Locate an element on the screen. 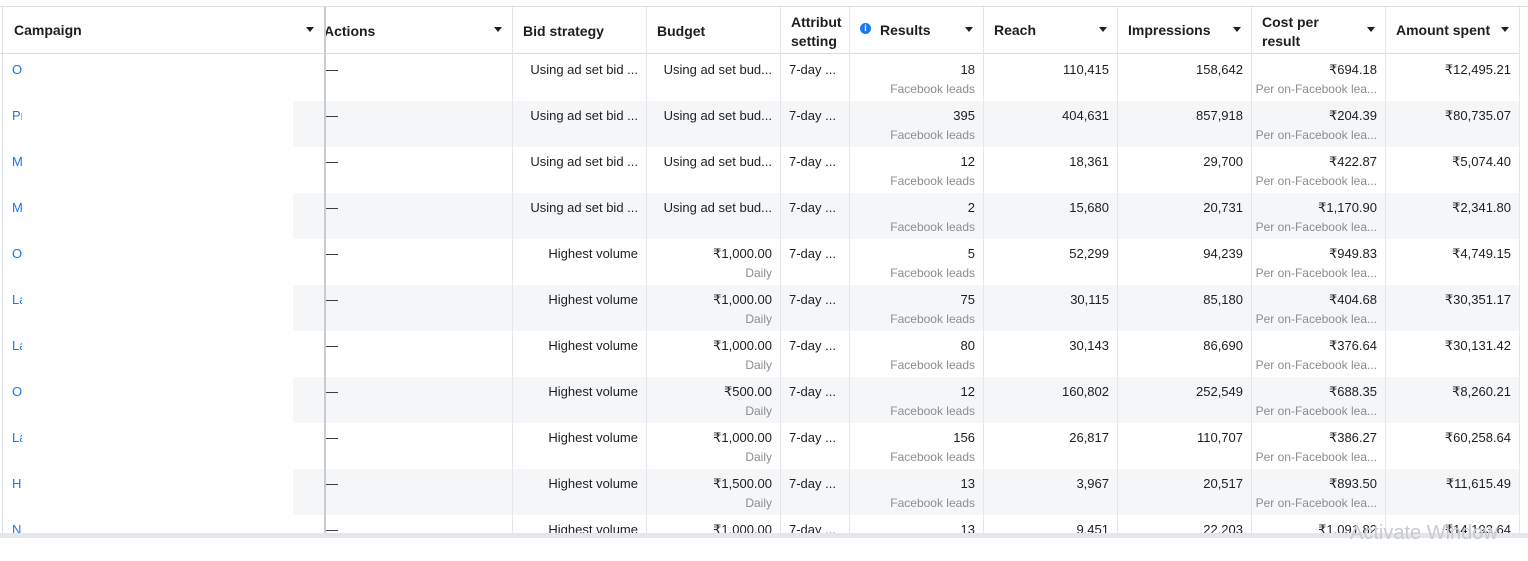 The height and width of the screenshot is (561, 1528). column-header-budget: Budget is located at coordinates (713, 30).